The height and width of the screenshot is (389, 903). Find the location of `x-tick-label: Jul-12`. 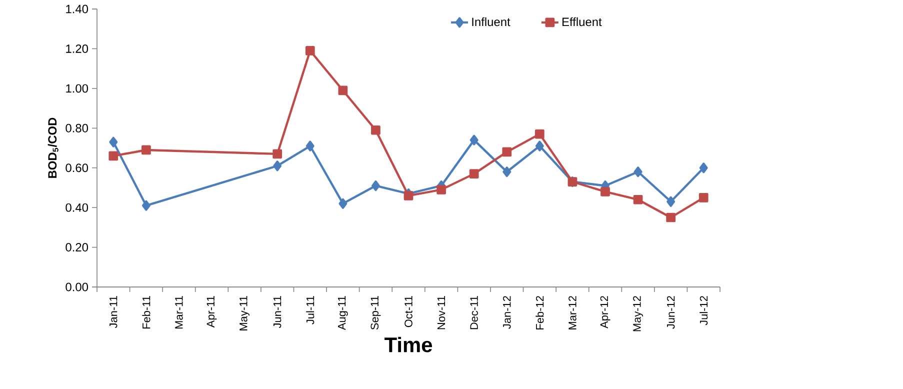

x-tick-label: Jul-12 is located at coordinates (704, 311).